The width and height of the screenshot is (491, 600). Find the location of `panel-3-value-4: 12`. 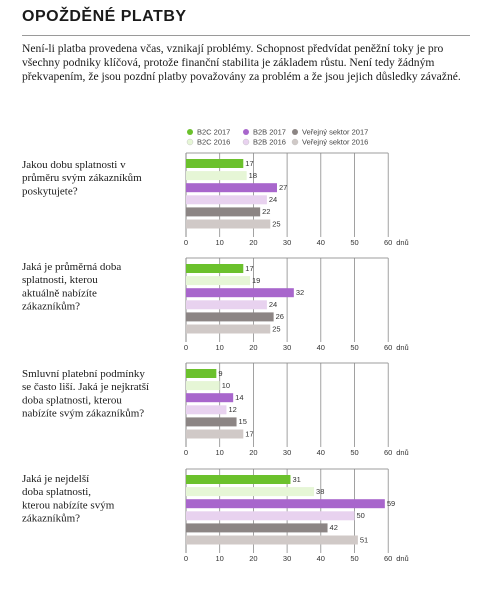

panel-3-value-4: 12 is located at coordinates (232, 409).